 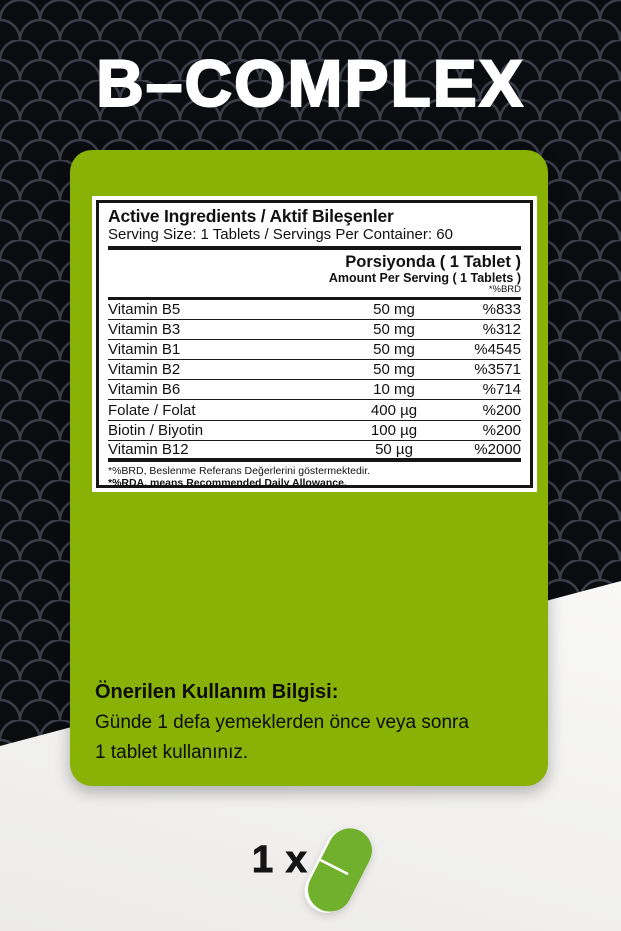 I want to click on tablet-icon, so click(x=338, y=870).